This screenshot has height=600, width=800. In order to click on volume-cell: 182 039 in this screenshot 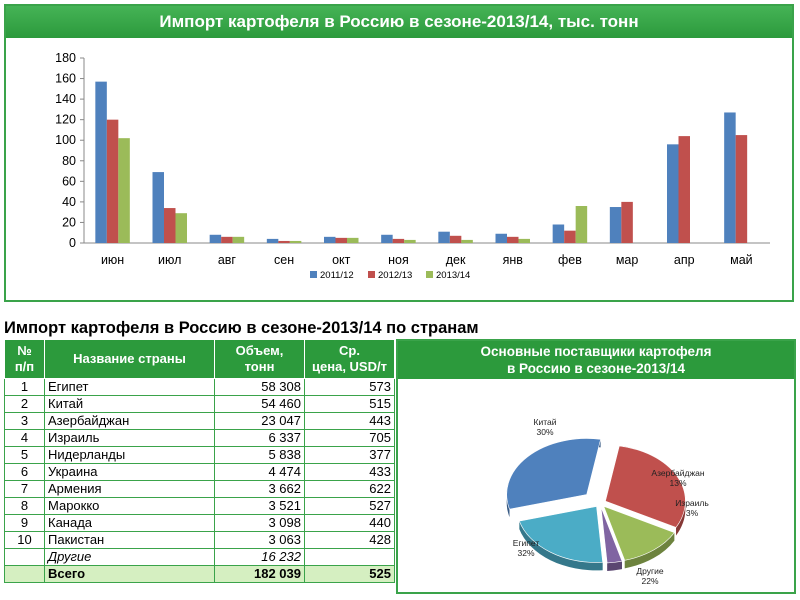, I will do `click(259, 574)`.